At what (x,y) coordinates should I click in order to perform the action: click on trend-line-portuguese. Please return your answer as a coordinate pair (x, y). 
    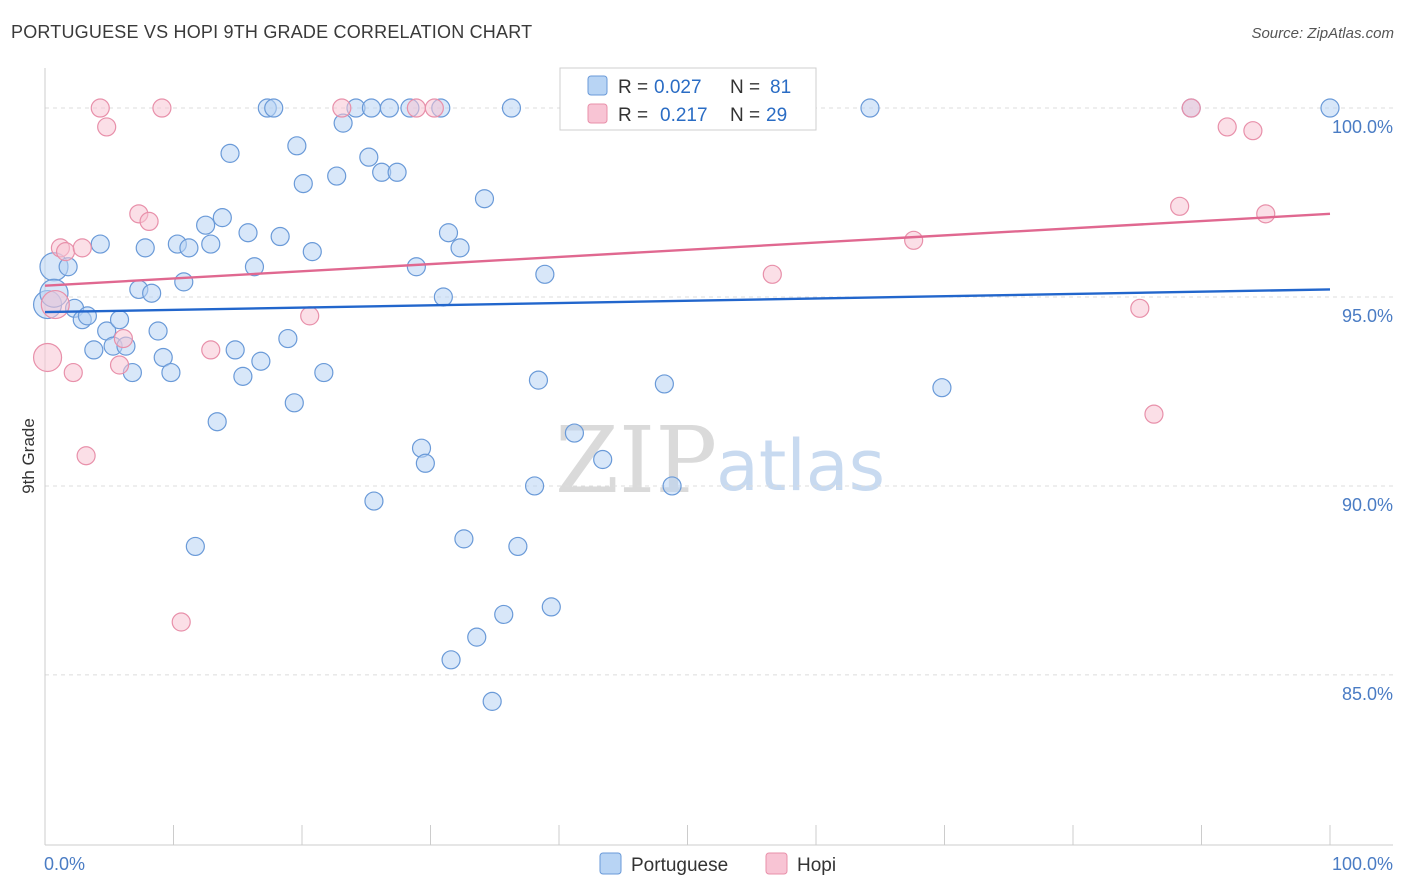
    Looking at the image, I should click on (687, 301).